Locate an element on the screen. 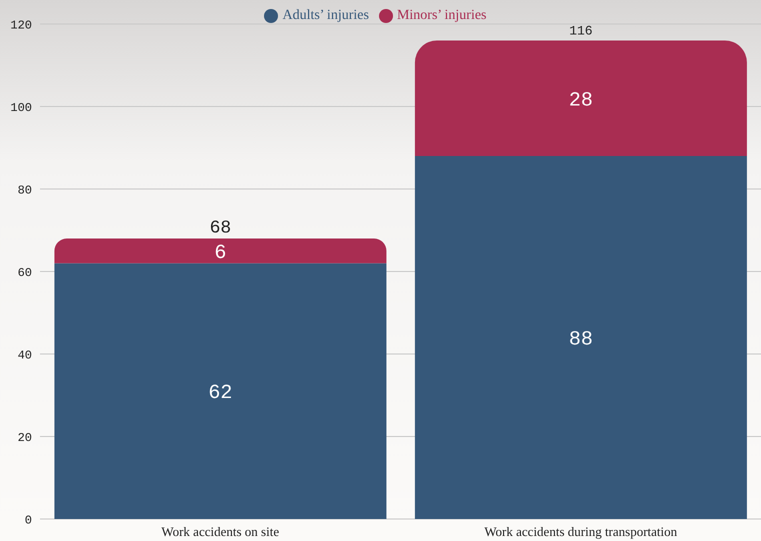 This screenshot has height=541, width=761. y-tick-label: 20 is located at coordinates (25, 437).